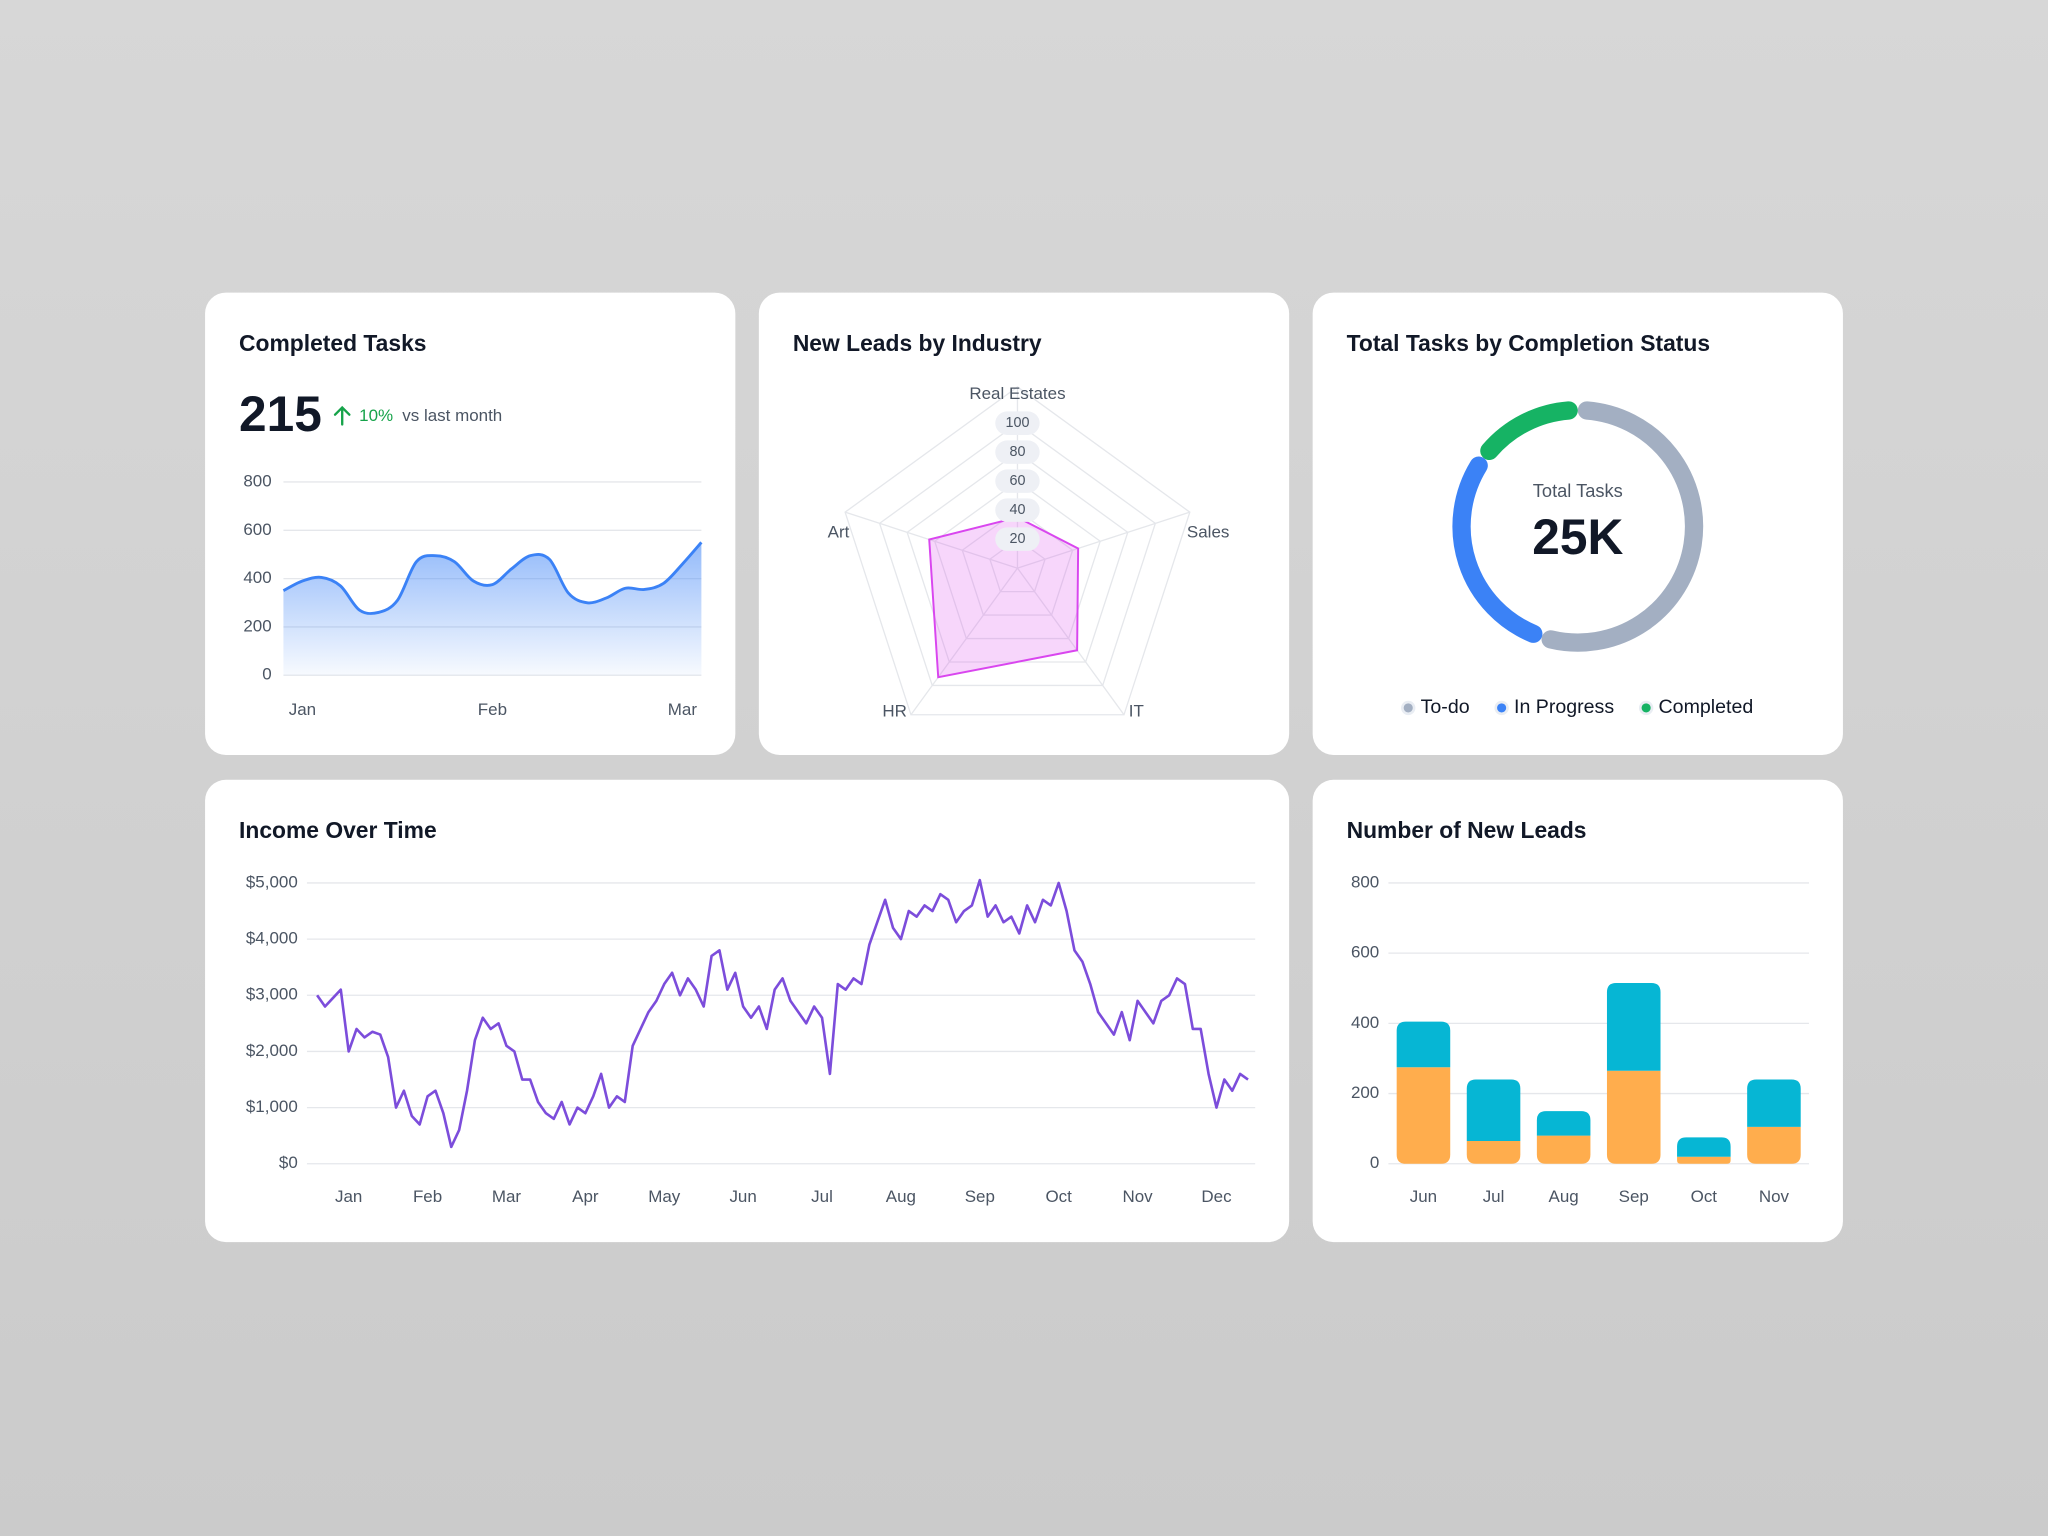 The image size is (2048, 1536). Describe the element at coordinates (664, 1196) in the screenshot. I see `x-tick-label: May` at that location.